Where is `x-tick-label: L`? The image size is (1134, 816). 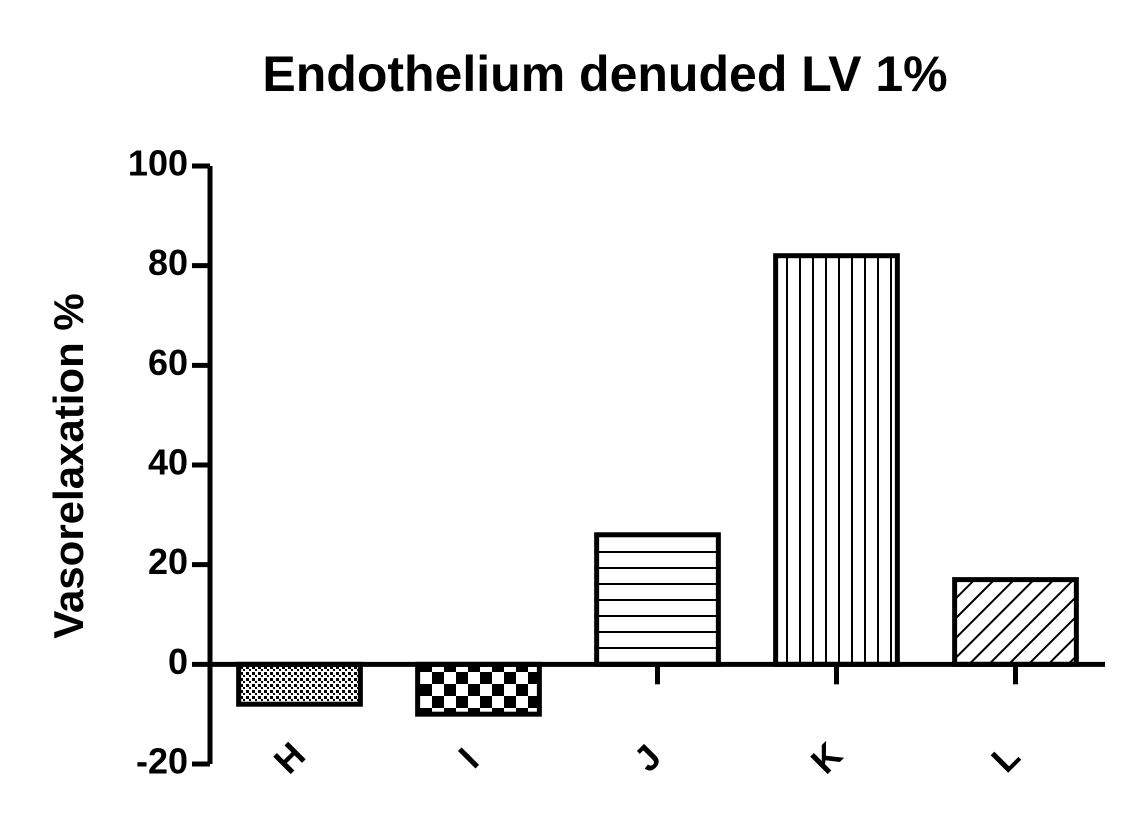
x-tick-label: L is located at coordinates (1005, 758).